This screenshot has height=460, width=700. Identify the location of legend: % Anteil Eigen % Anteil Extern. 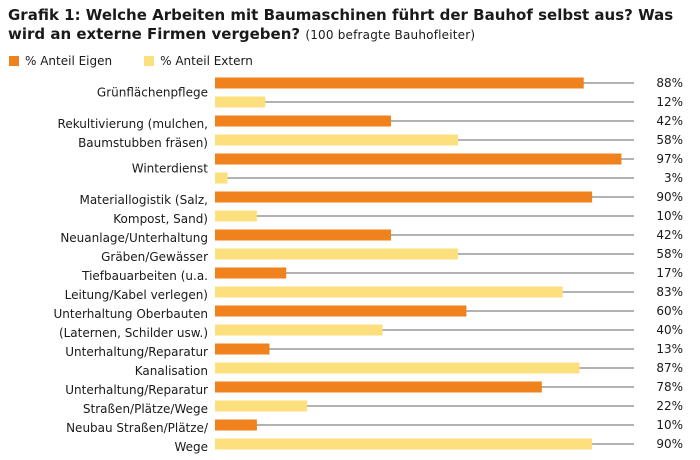
(147, 61).